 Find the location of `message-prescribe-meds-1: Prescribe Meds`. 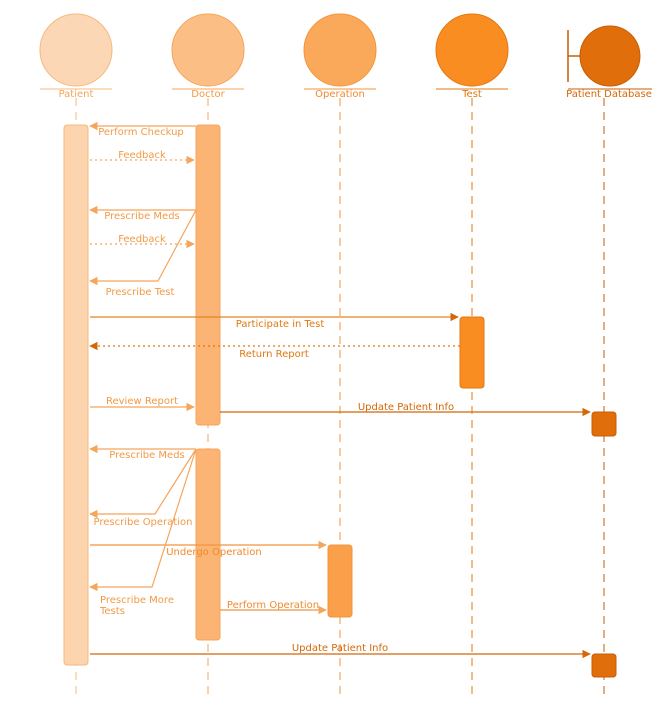

message-prescribe-meds-1: Prescribe Meds is located at coordinates (142, 213).